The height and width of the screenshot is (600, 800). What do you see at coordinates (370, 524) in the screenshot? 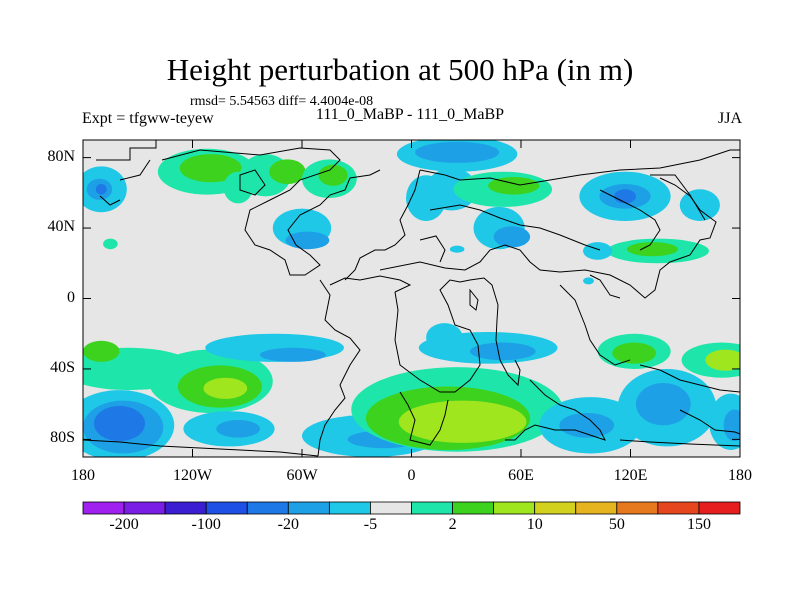
I see `colorbar-label: -5` at bounding box center [370, 524].